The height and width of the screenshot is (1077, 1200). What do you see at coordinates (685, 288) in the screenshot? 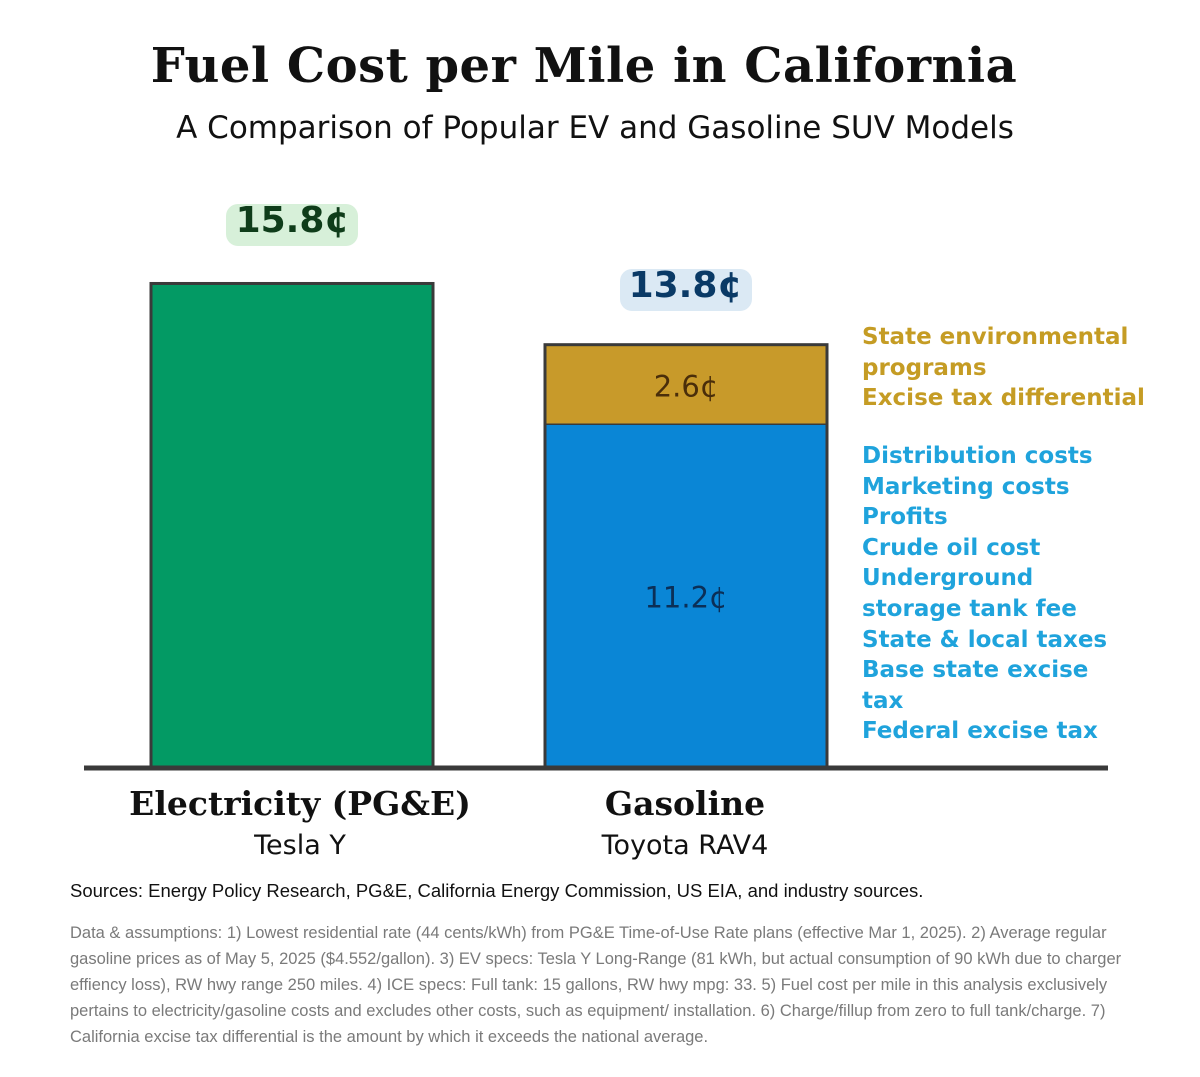
I see `gas-total-label: 13.8¢` at bounding box center [685, 288].